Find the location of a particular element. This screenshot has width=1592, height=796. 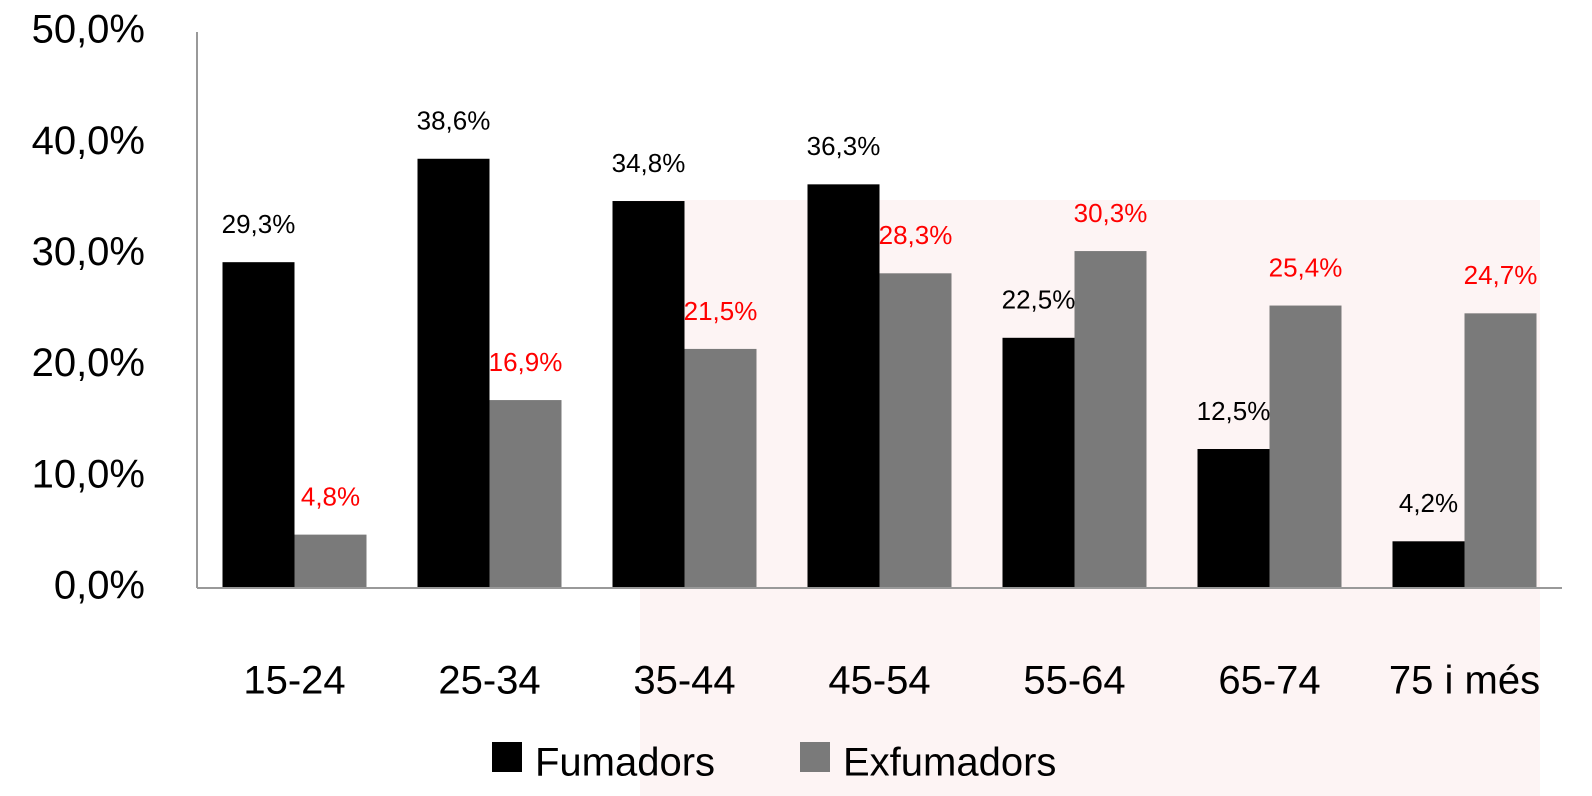

x-tick-label: 75 i més is located at coordinates (1464, 681).